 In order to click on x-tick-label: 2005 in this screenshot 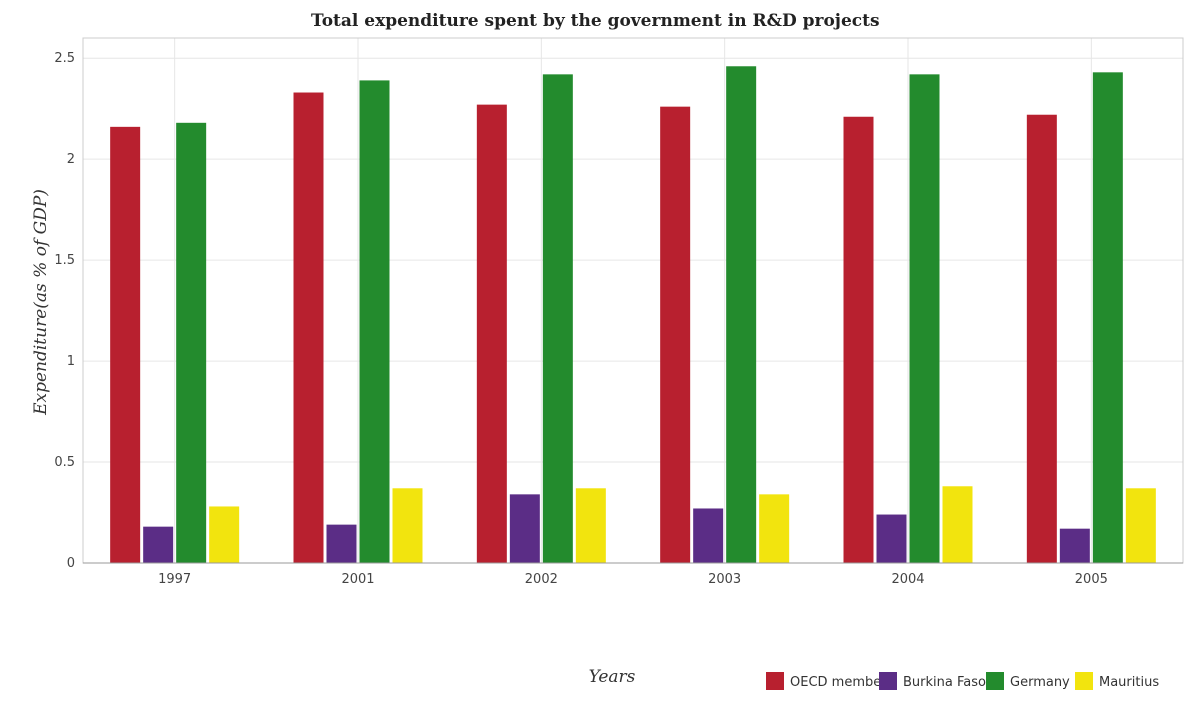, I will do `click(1091, 579)`.